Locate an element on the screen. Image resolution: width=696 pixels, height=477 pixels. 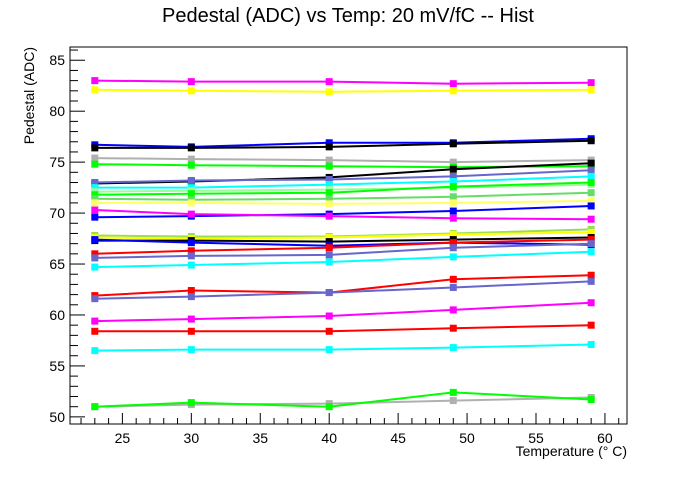
x-tick-label: 50 is located at coordinates (467, 438).